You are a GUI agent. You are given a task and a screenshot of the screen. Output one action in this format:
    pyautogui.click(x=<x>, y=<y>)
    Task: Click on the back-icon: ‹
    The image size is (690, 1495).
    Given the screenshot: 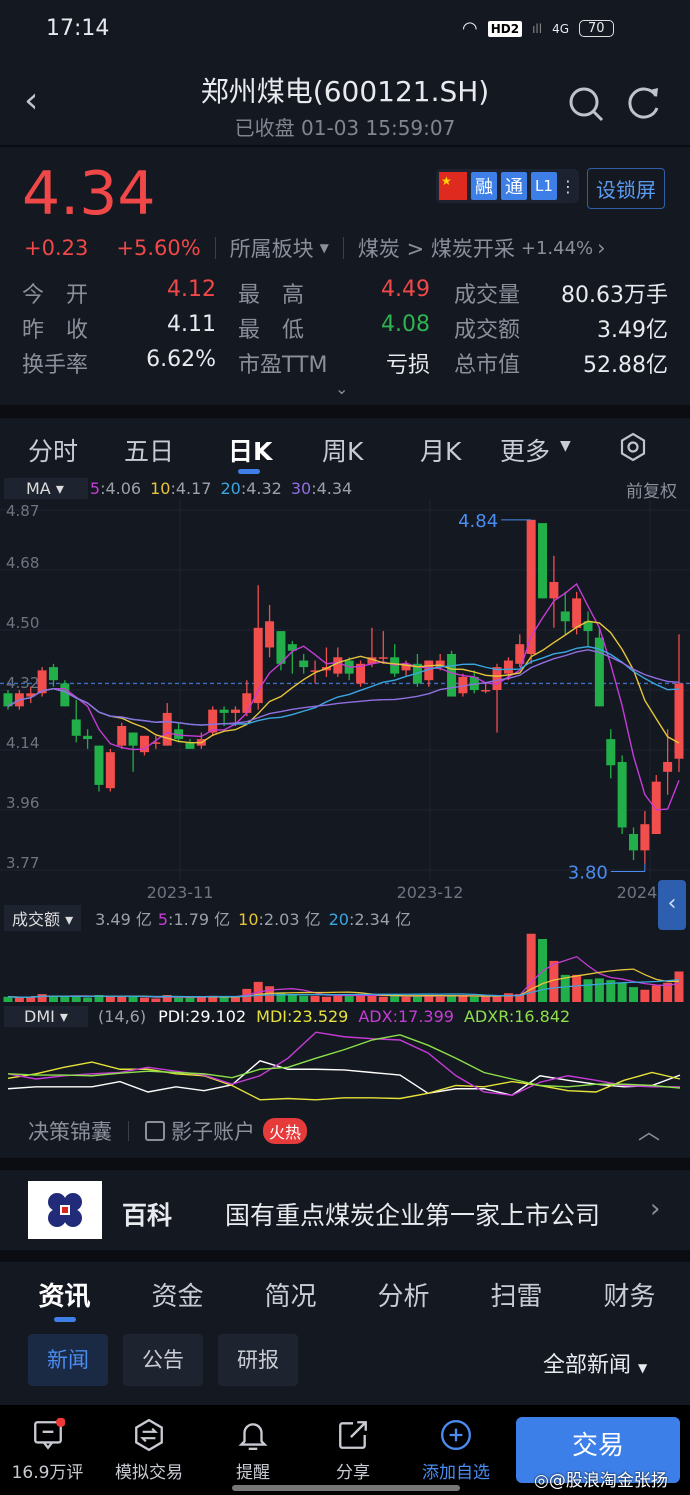 What is the action you would take?
    pyautogui.click(x=31, y=100)
    